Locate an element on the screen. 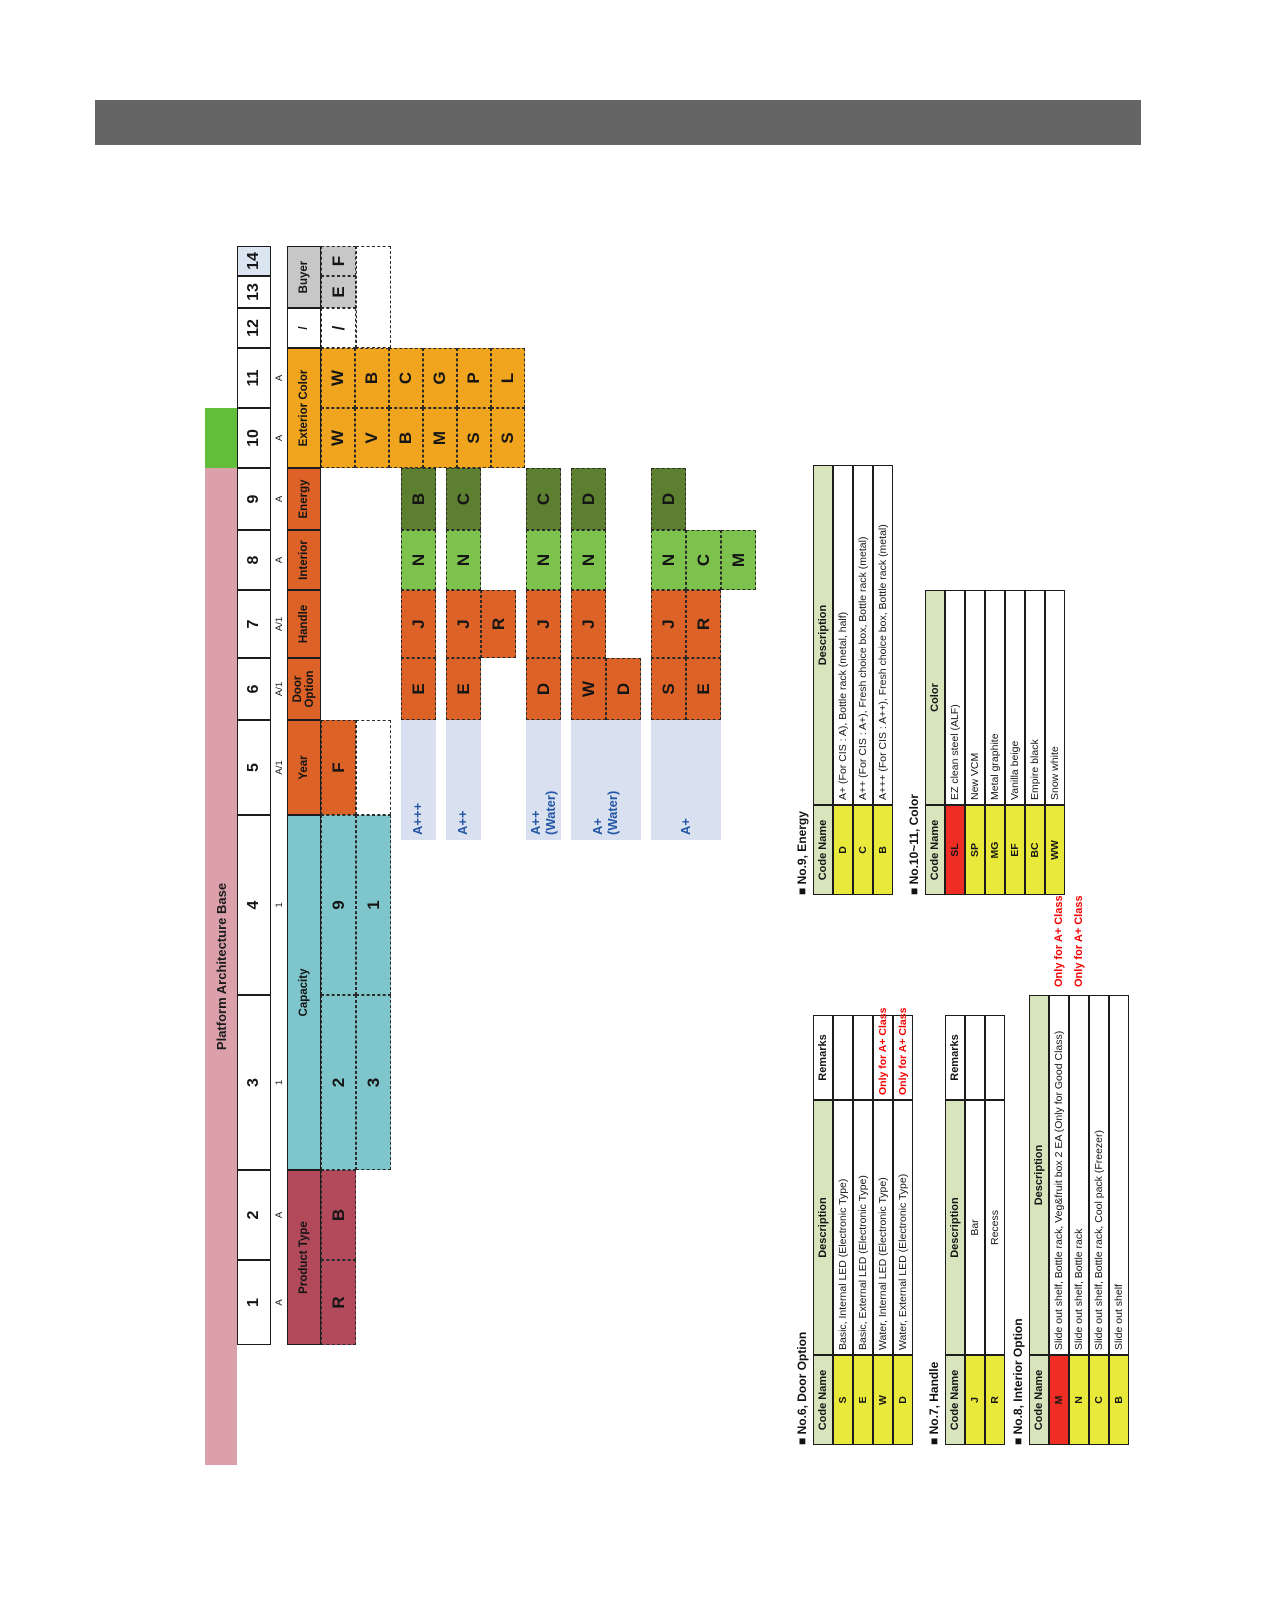 This screenshot has height=1621, width=1281. interior-code-cell: M is located at coordinates (738, 560).